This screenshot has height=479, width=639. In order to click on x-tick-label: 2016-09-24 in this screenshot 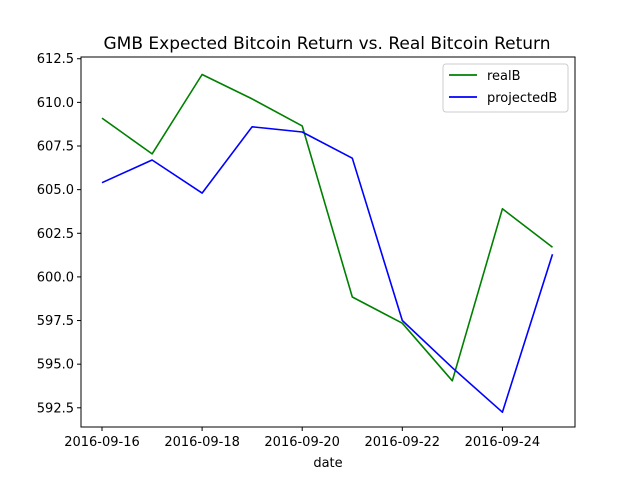, I will do `click(503, 442)`.